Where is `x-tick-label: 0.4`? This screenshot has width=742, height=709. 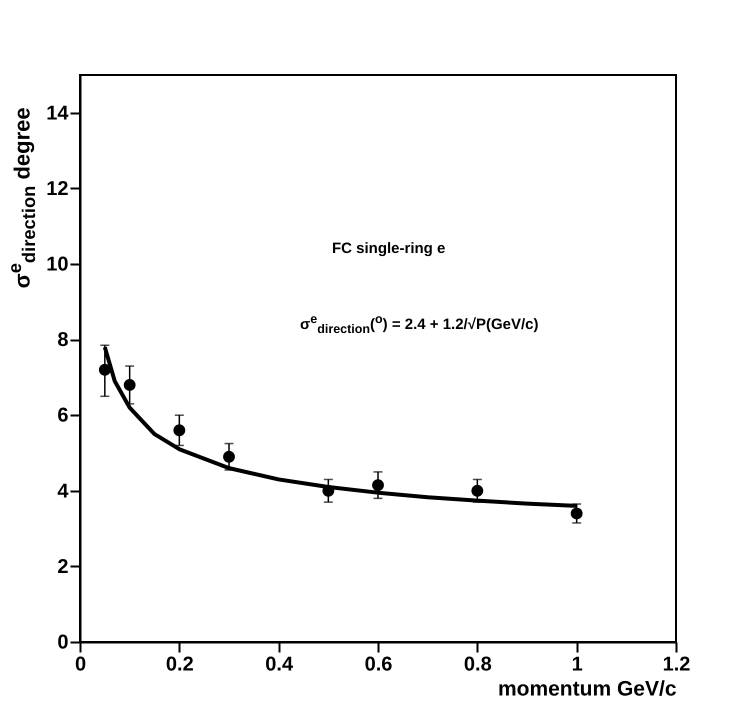 x-tick-label: 0.4 is located at coordinates (279, 665).